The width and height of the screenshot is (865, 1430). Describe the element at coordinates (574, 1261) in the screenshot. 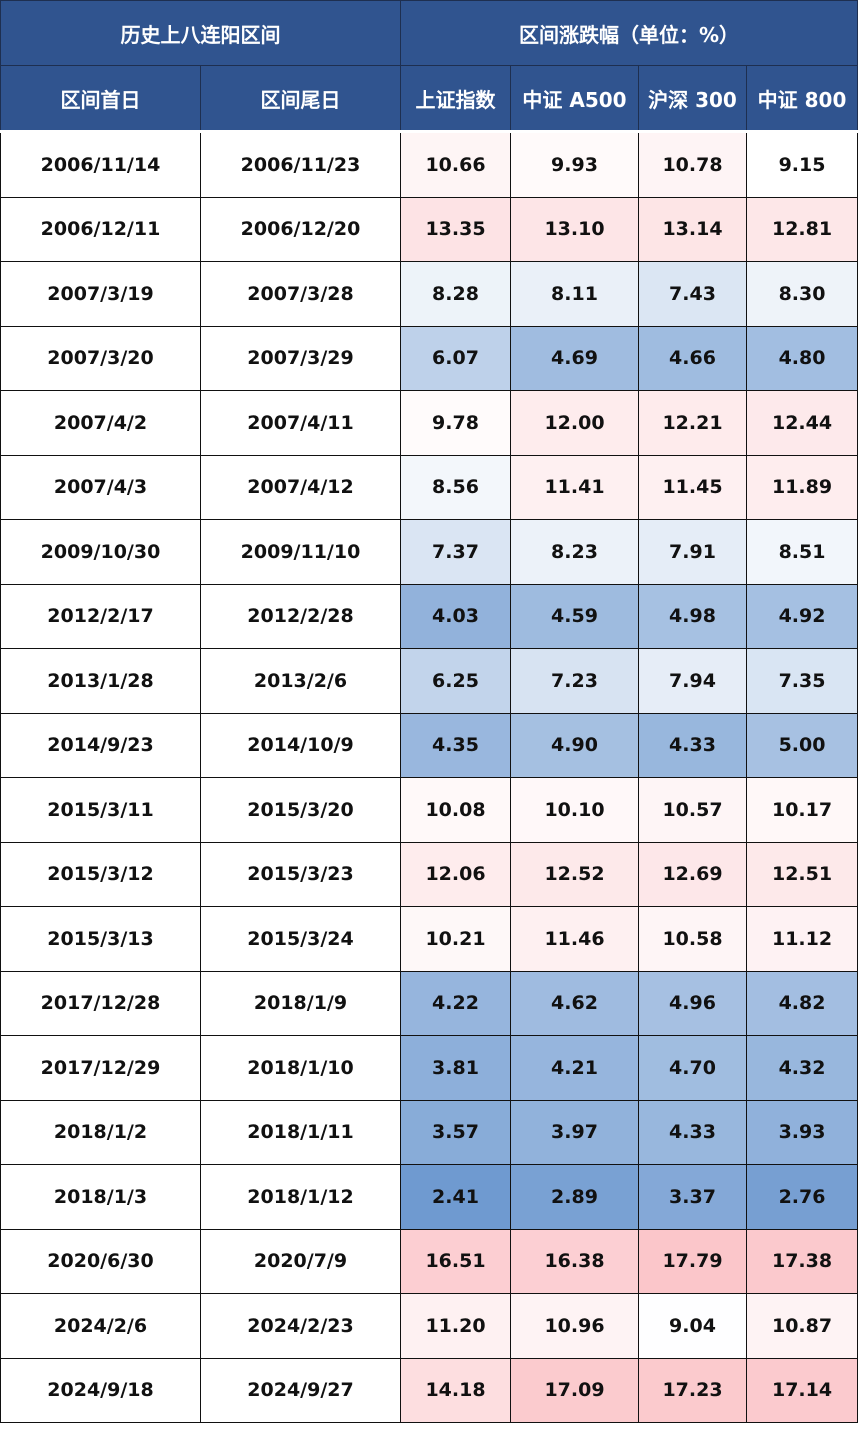

I see `return-cell: 16.38` at that location.